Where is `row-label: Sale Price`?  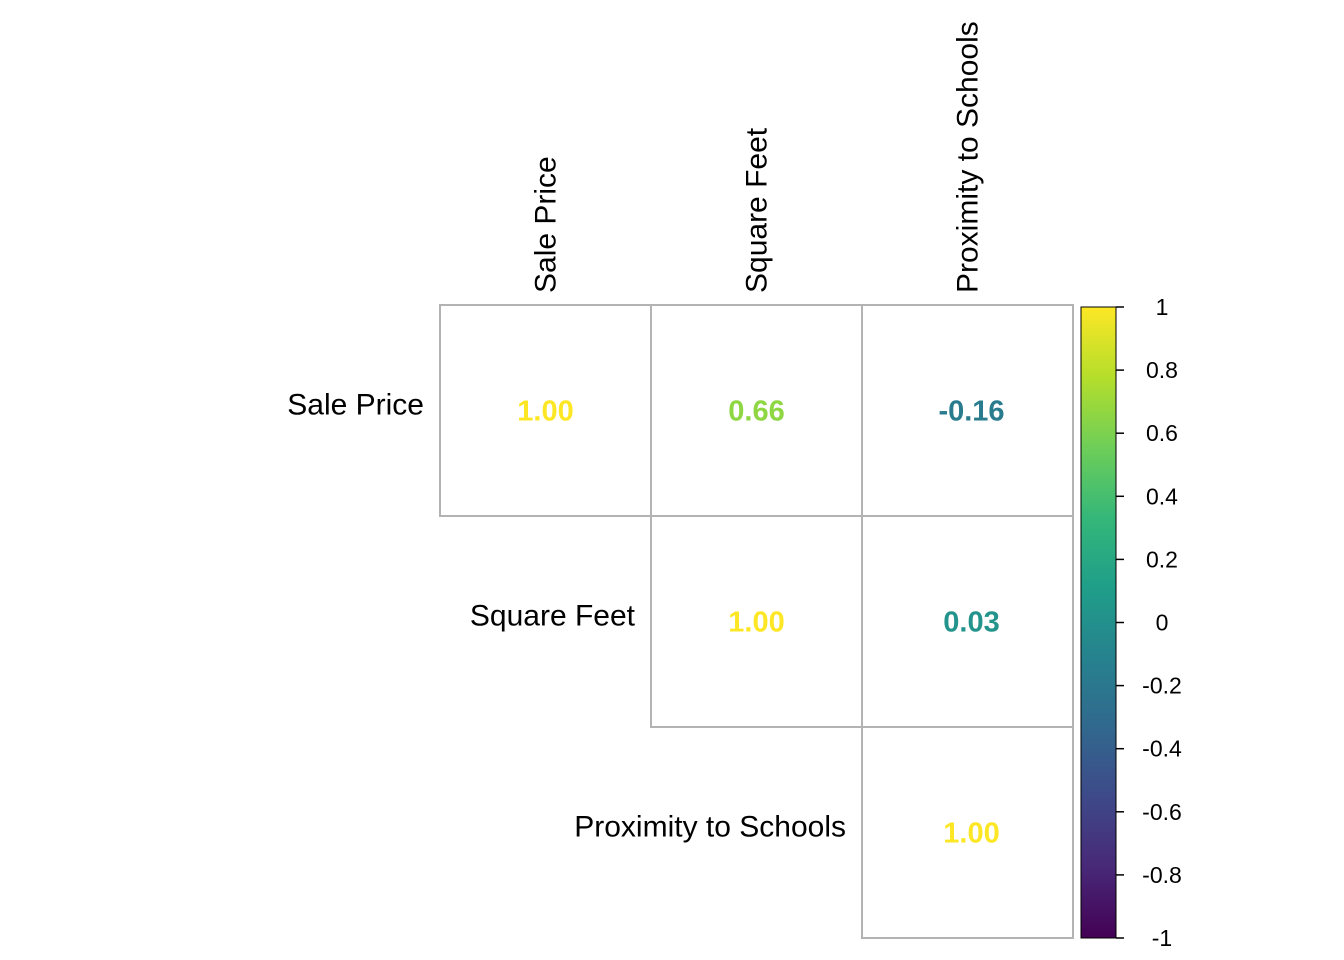 row-label: Sale Price is located at coordinates (355, 405).